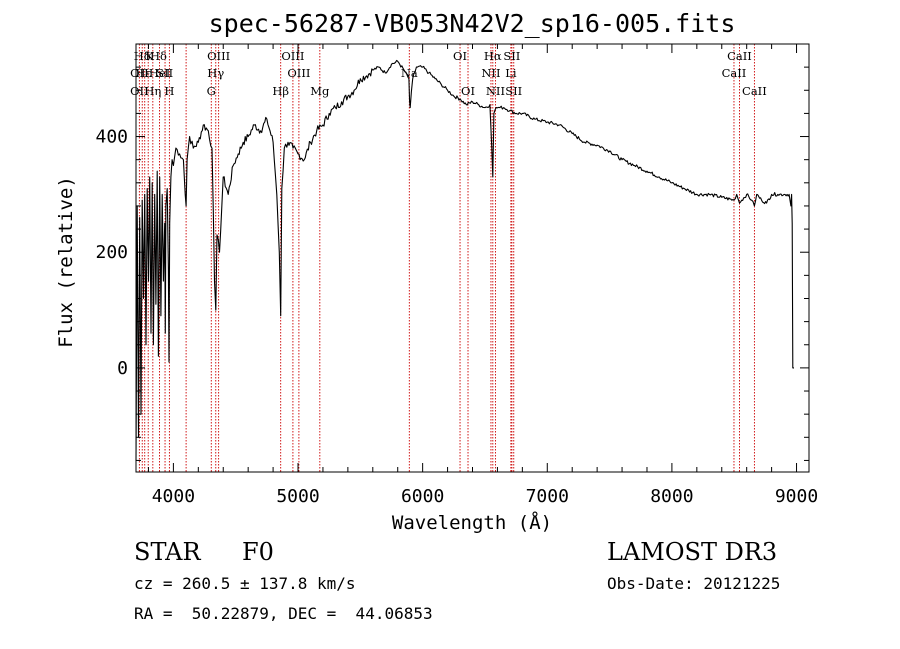  Describe the element at coordinates (258, 552) in the screenshot. I see `object-subclass: F0` at that location.